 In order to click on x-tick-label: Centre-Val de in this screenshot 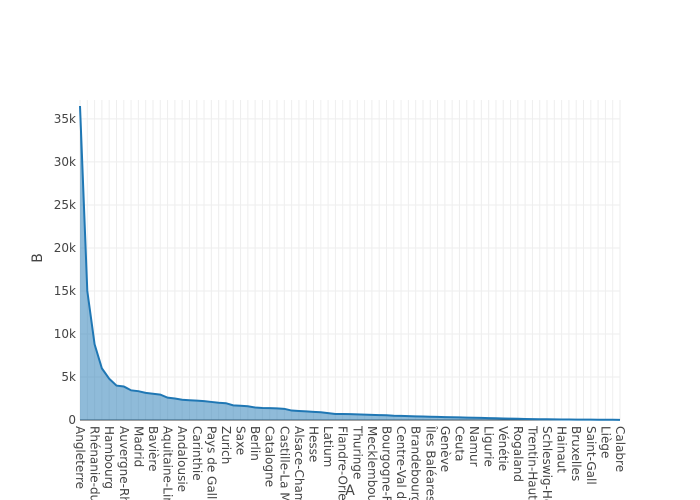, I will do `click(401, 463)`.